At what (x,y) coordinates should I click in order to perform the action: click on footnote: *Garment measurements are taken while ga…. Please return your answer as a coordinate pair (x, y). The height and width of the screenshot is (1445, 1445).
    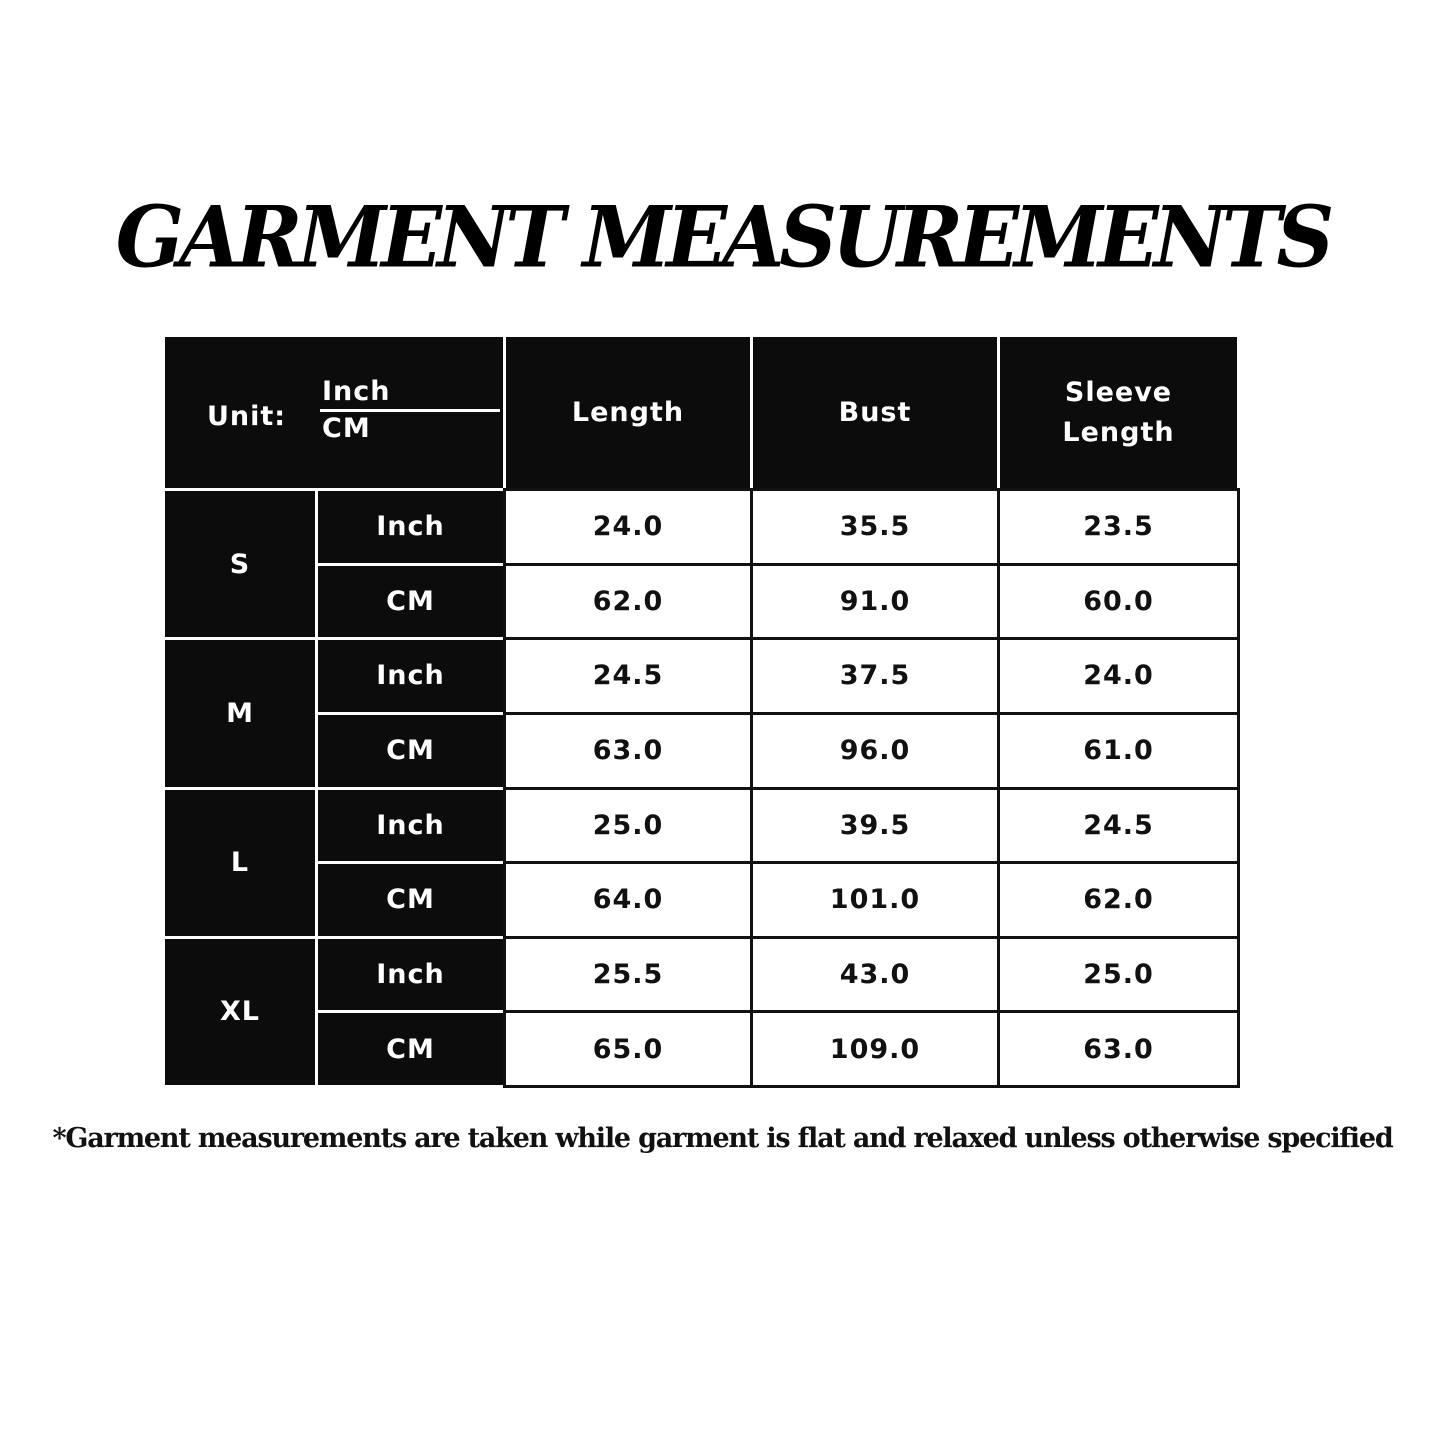
    Looking at the image, I should click on (722, 1138).